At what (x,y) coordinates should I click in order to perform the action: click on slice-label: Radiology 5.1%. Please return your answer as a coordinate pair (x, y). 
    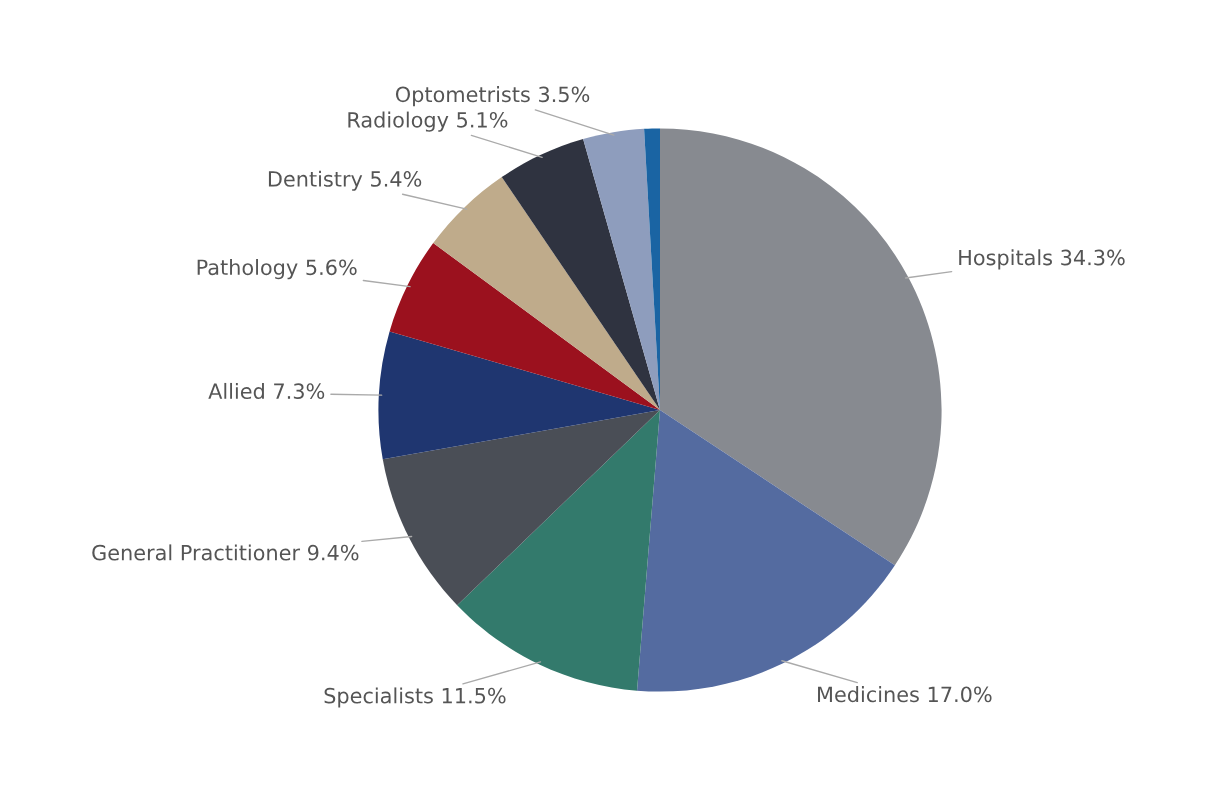
    Looking at the image, I should click on (428, 121).